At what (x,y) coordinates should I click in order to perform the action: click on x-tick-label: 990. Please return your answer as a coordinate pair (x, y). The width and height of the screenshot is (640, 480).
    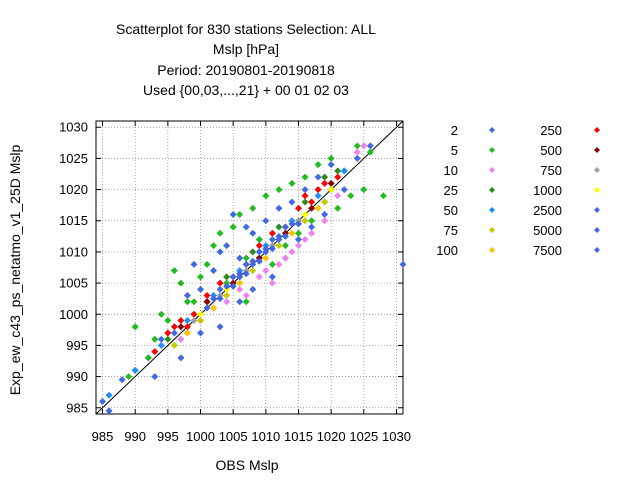
    Looking at the image, I should click on (135, 436).